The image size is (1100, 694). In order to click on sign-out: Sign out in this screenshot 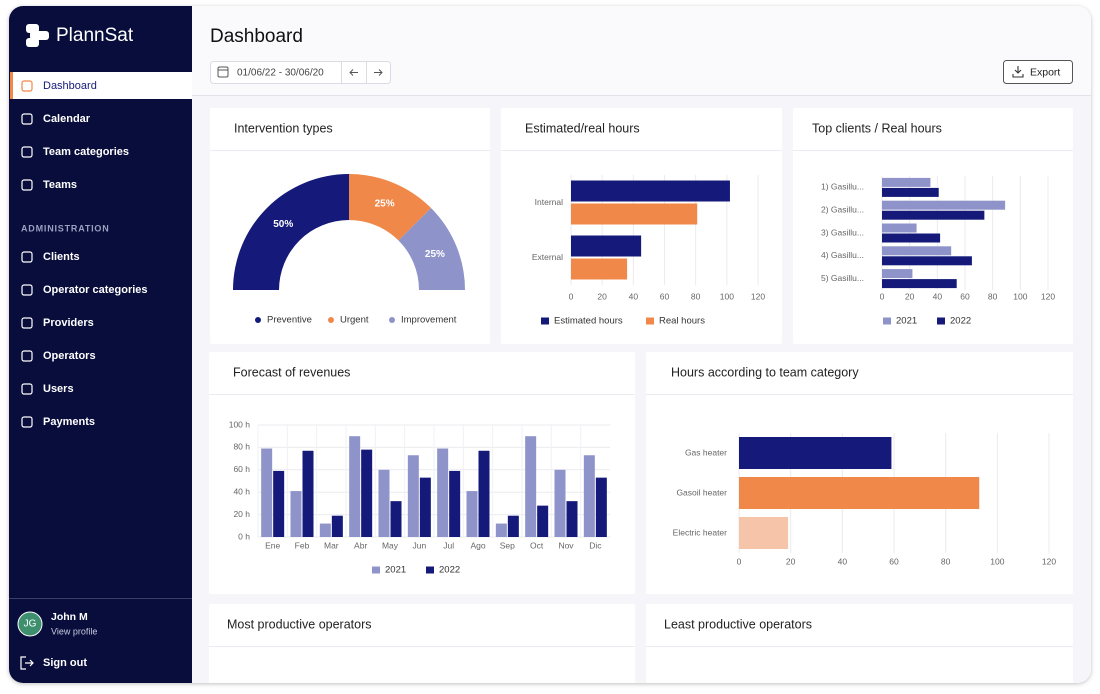, I will do `click(53, 663)`.